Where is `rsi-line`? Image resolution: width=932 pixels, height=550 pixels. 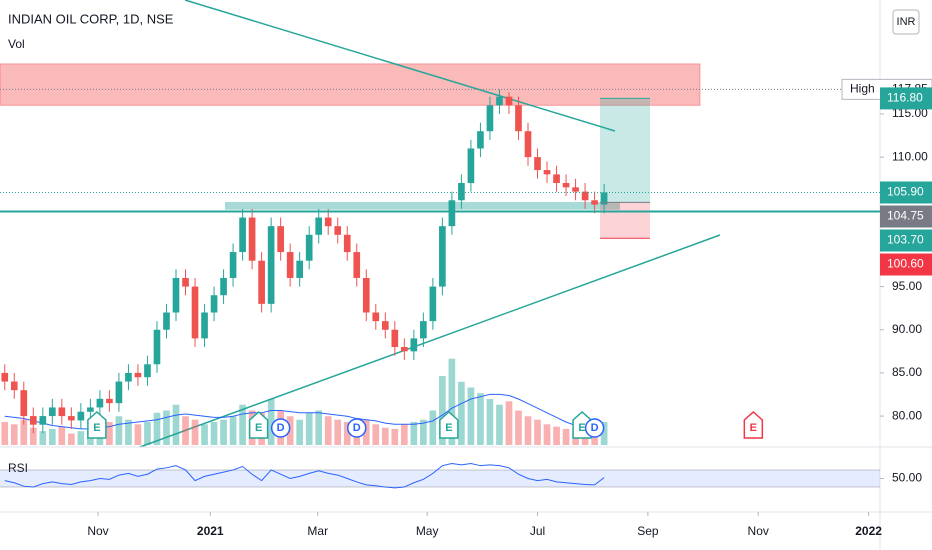
rsi-line is located at coordinates (304, 476).